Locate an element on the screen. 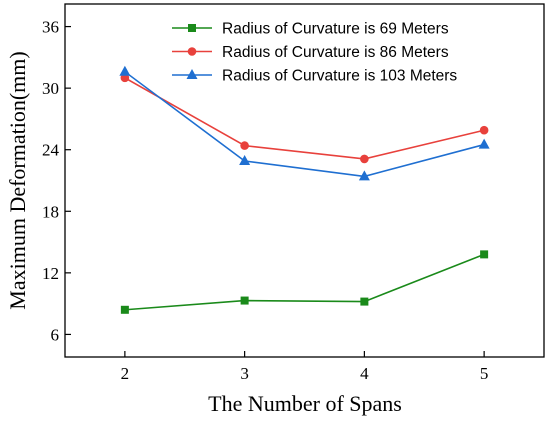 This screenshot has height=422, width=550. y-tick-label: 30 is located at coordinates (50, 88).